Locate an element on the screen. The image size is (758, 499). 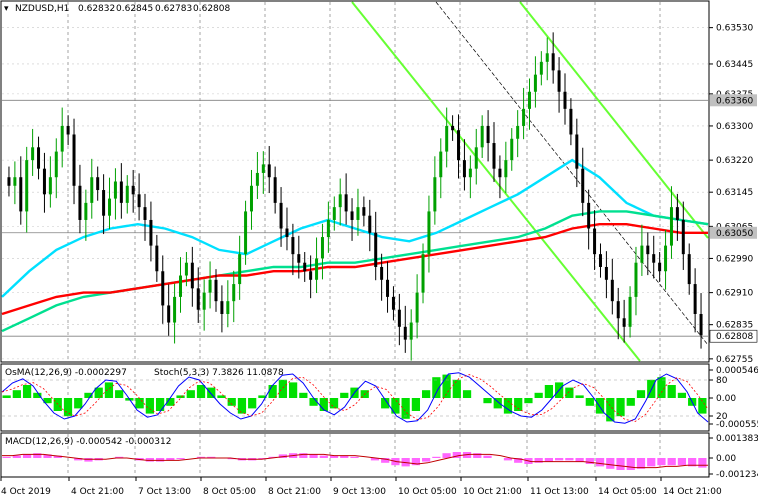
x-tick-label: 4 Oct 2019 is located at coordinates (26, 492).